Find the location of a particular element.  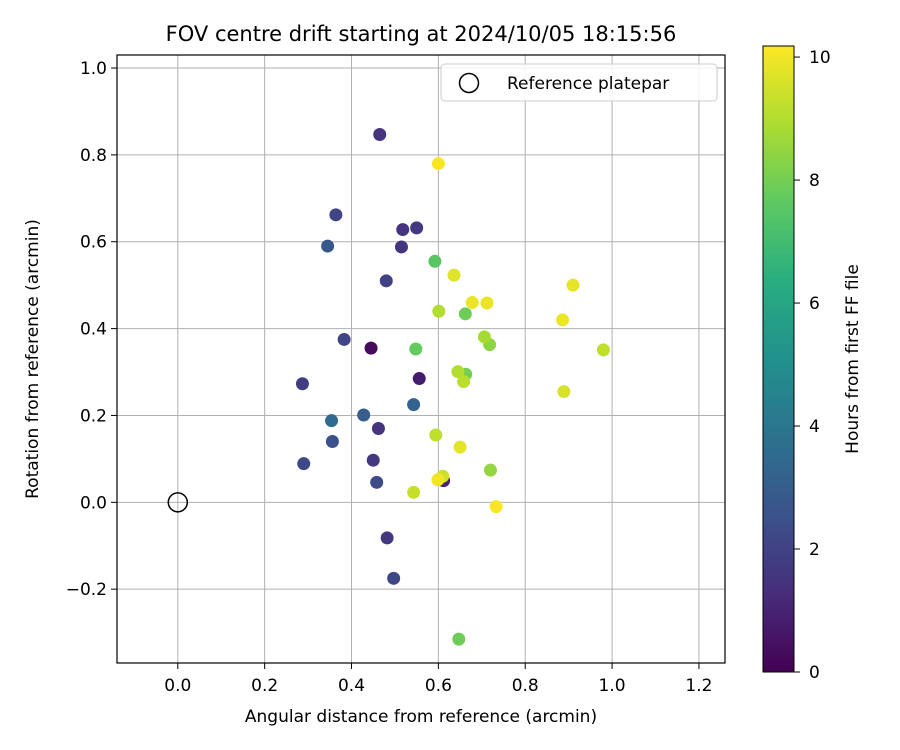

x-axis-ticks: 0.0 0.2 0.4 0.6 0.8 1.0 1.2 is located at coordinates (438, 679).